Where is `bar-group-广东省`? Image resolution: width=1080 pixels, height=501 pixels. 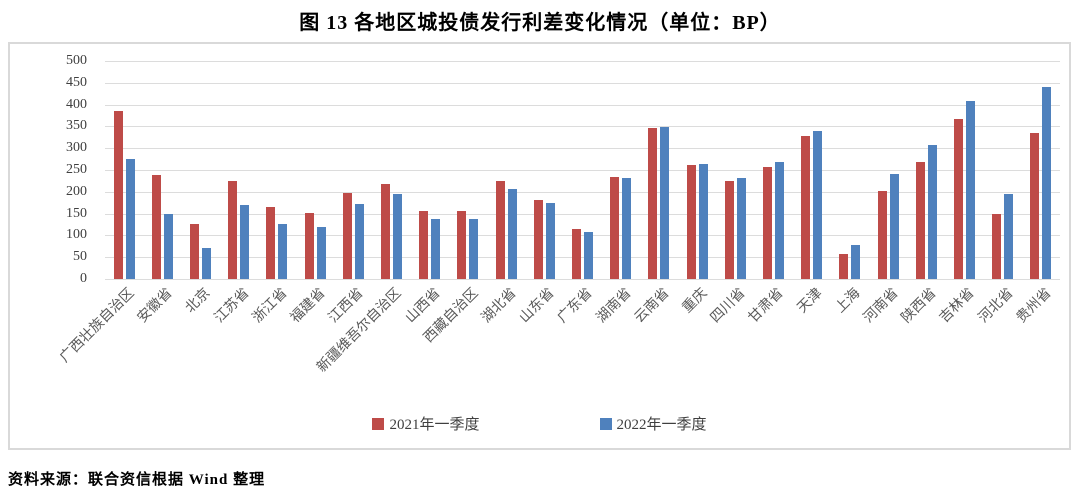
bar-group-广东省 is located at coordinates (582, 170).